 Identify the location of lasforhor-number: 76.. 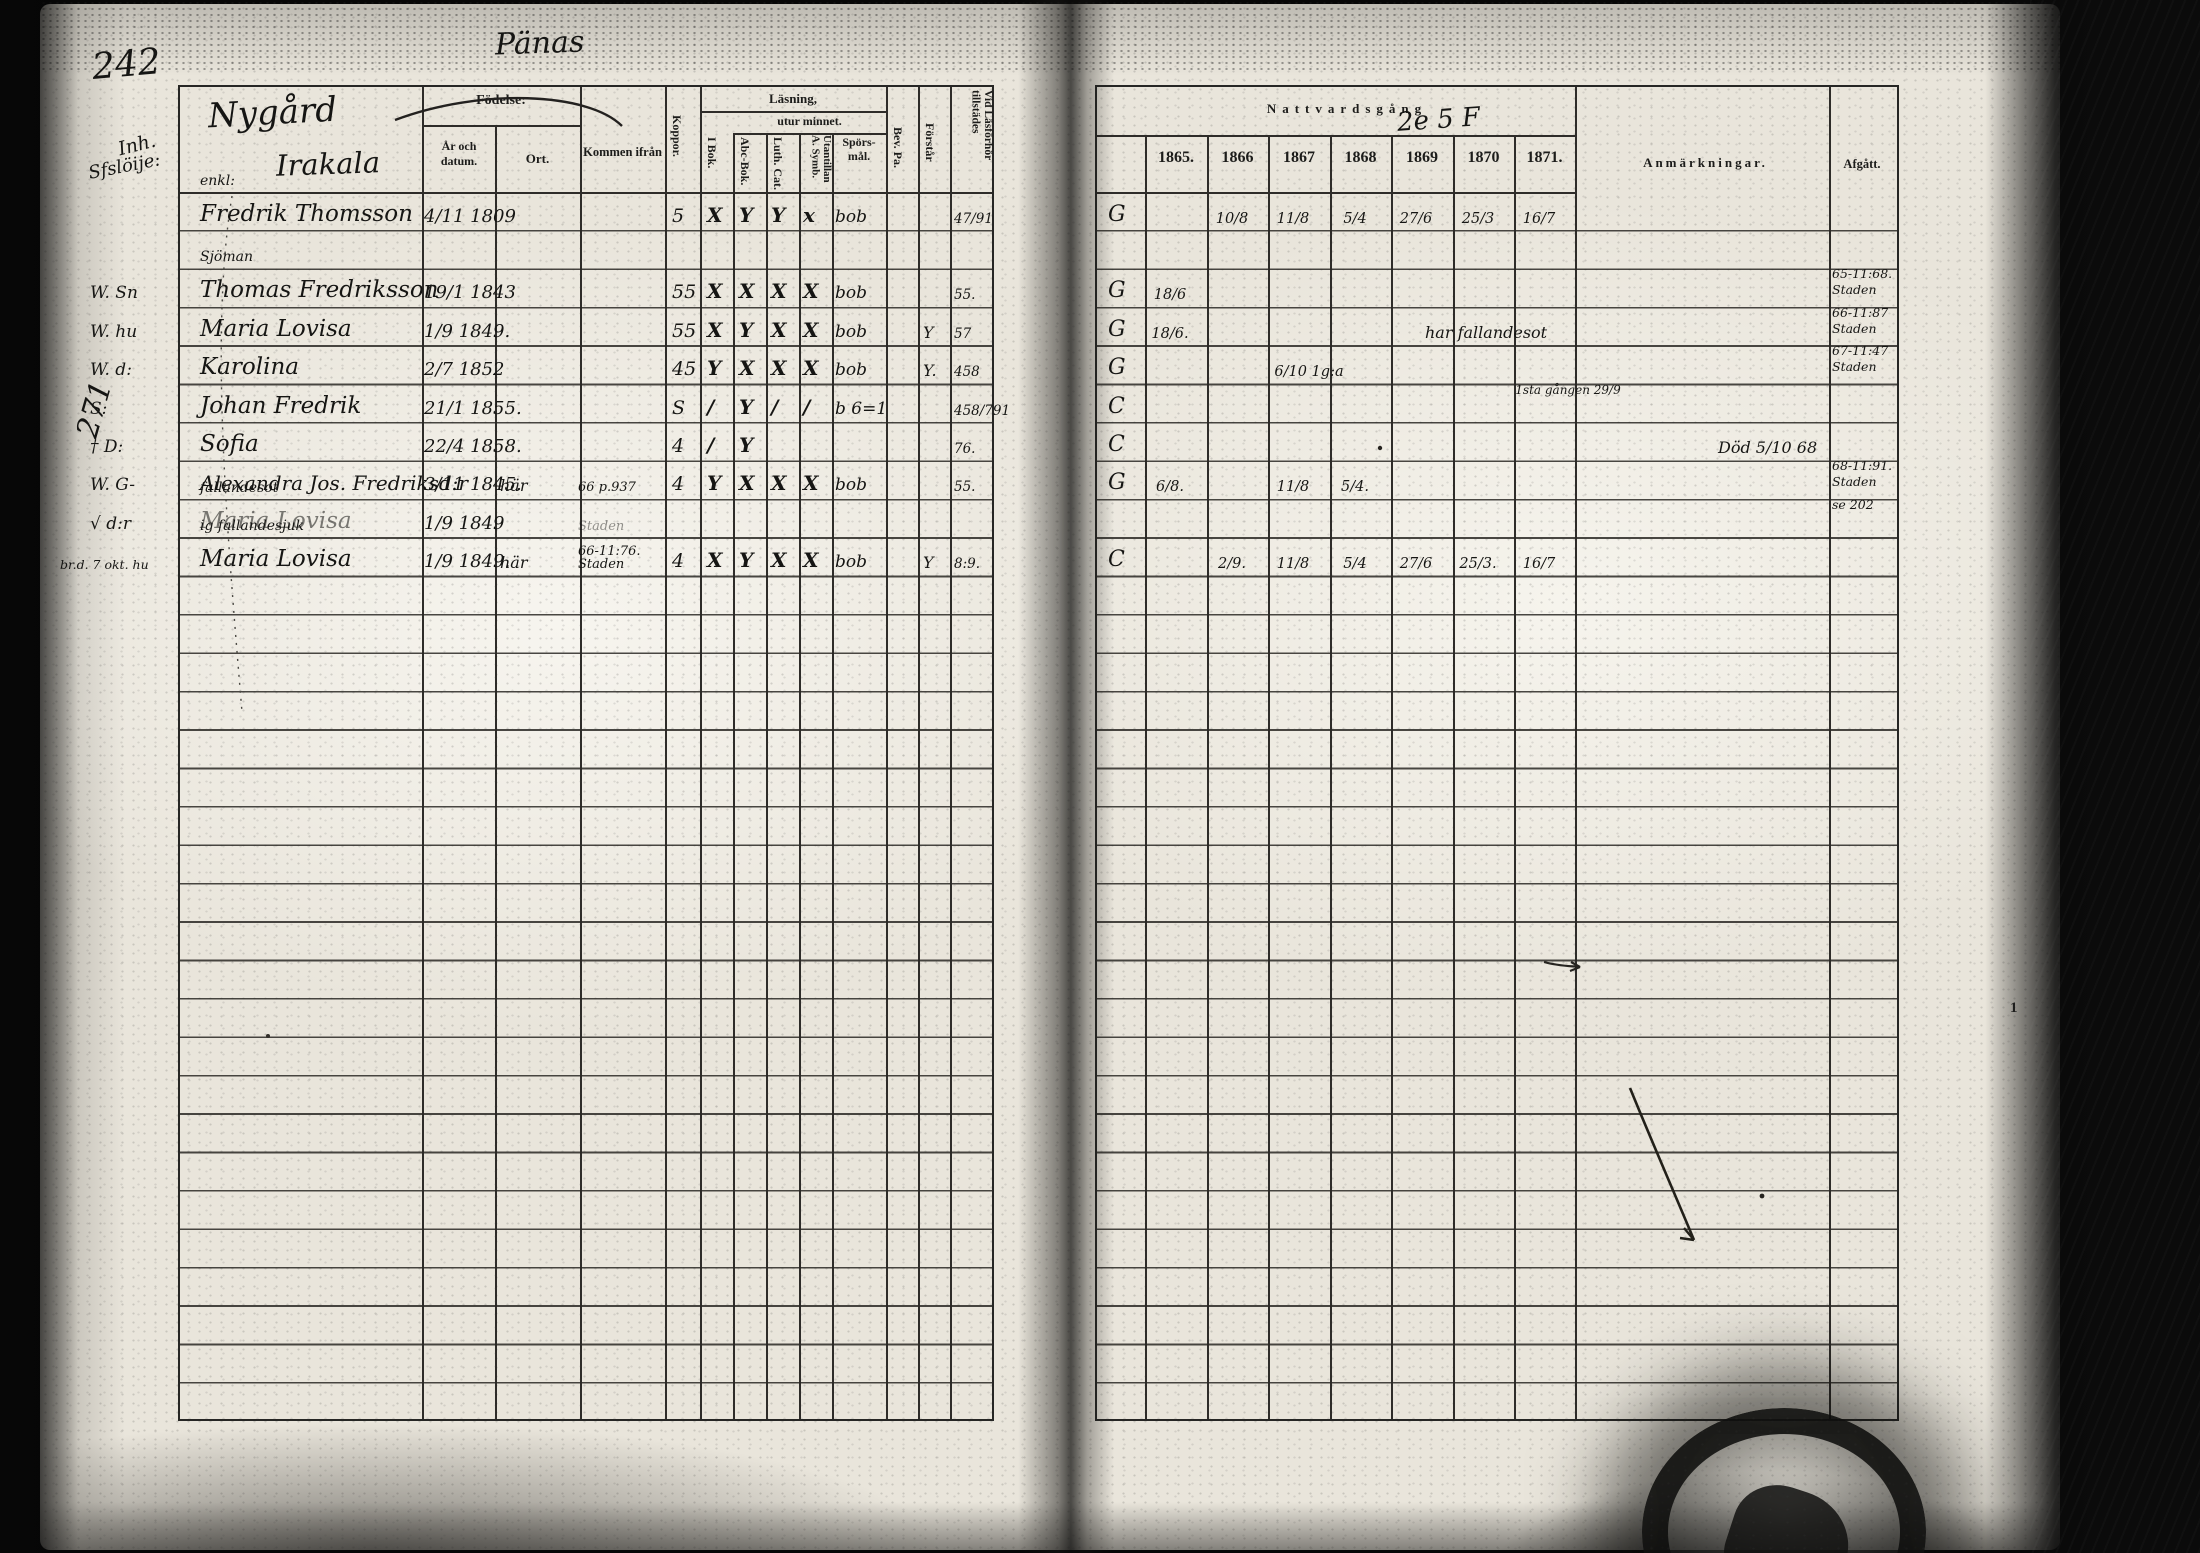
(965, 449).